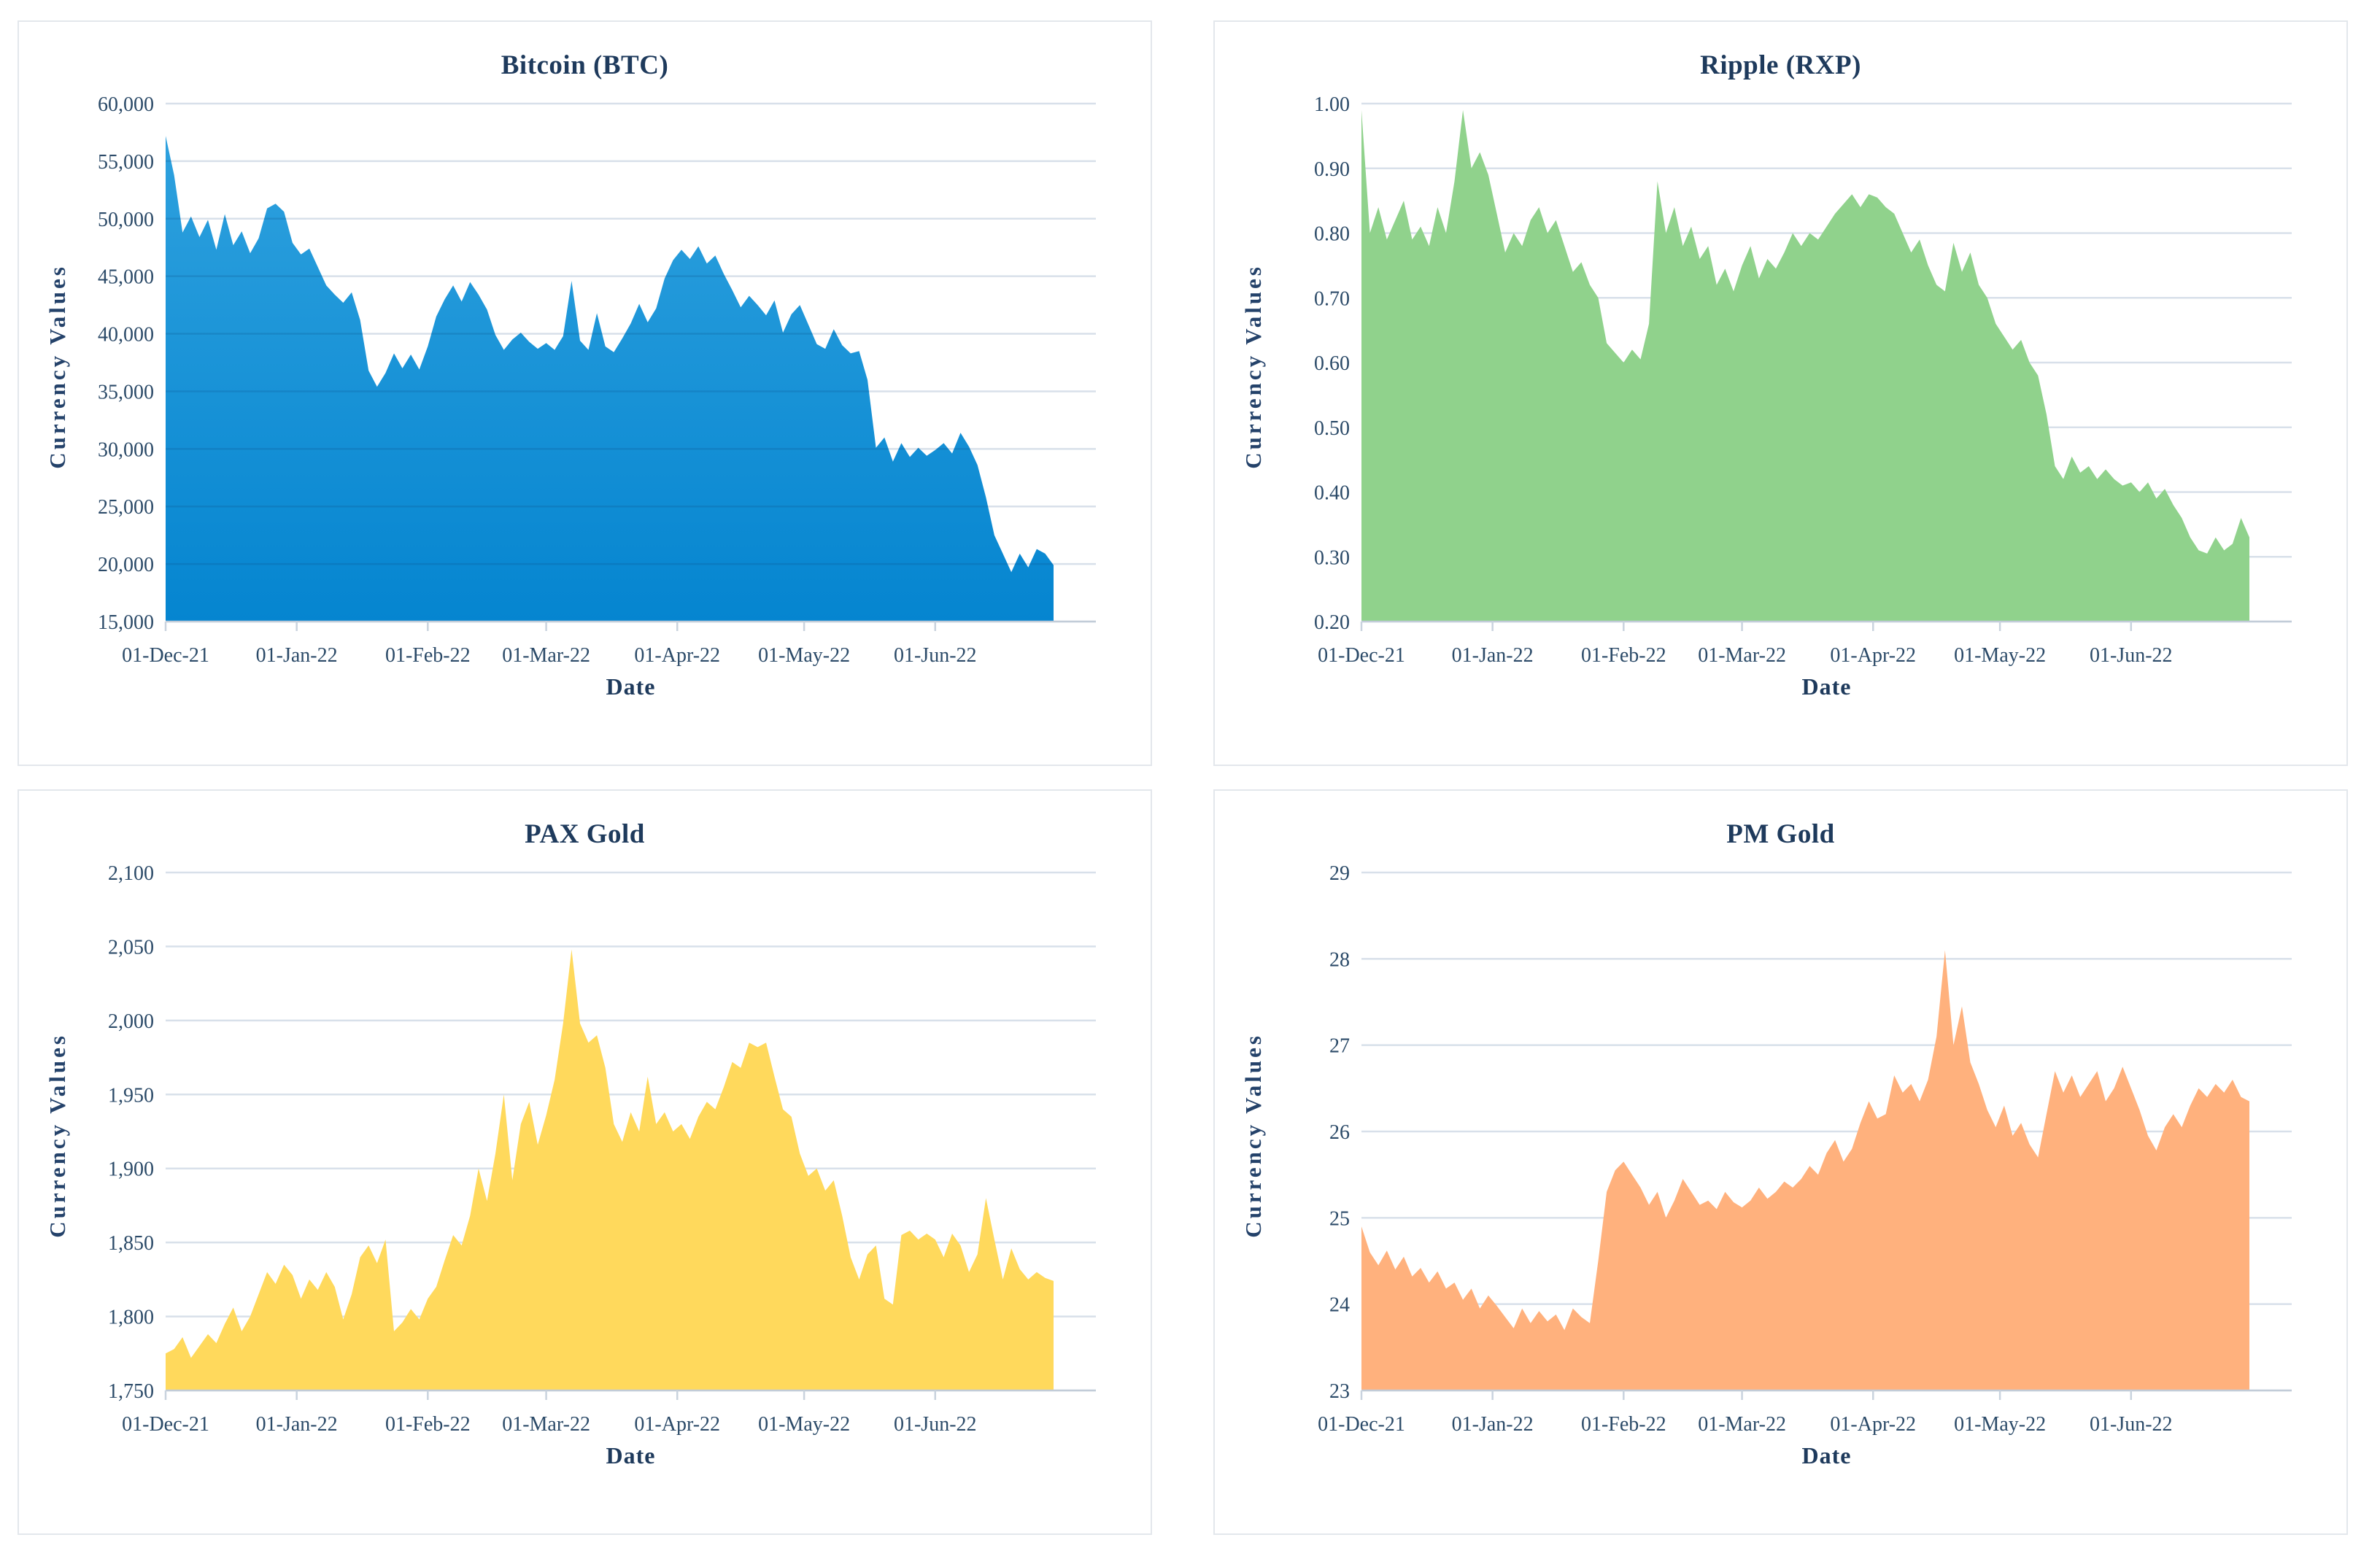 The height and width of the screenshot is (1567, 2380). Describe the element at coordinates (1332, 363) in the screenshot. I see `svg-text: 0.60` at that location.